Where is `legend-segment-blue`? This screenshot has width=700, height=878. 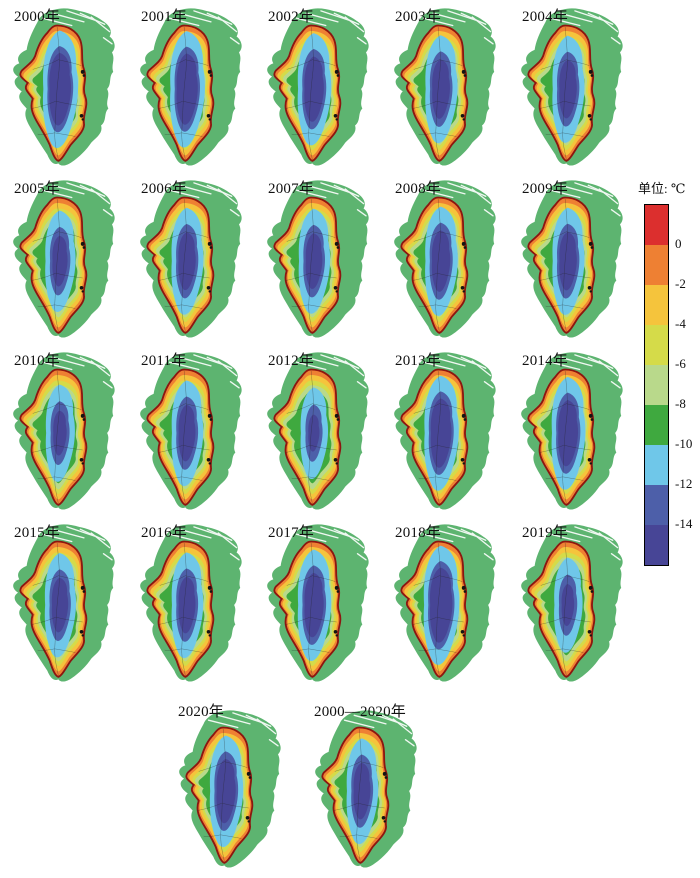 legend-segment-blue is located at coordinates (656, 505).